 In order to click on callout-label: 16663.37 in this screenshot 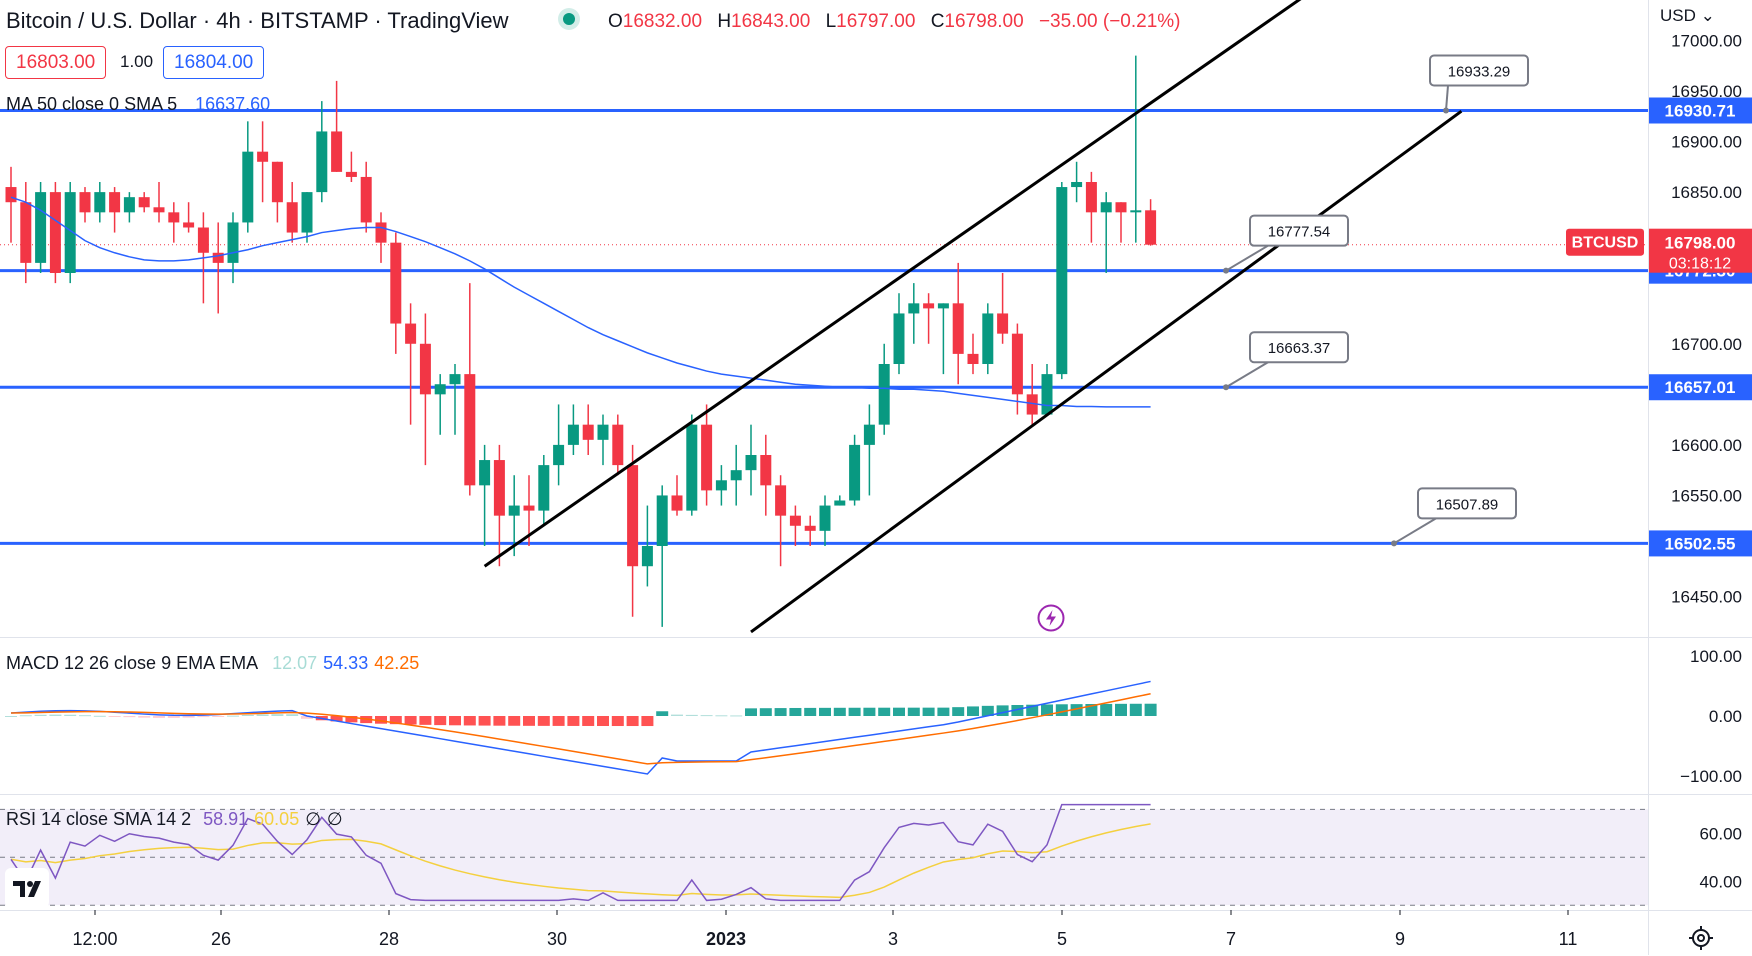, I will do `click(1299, 348)`.